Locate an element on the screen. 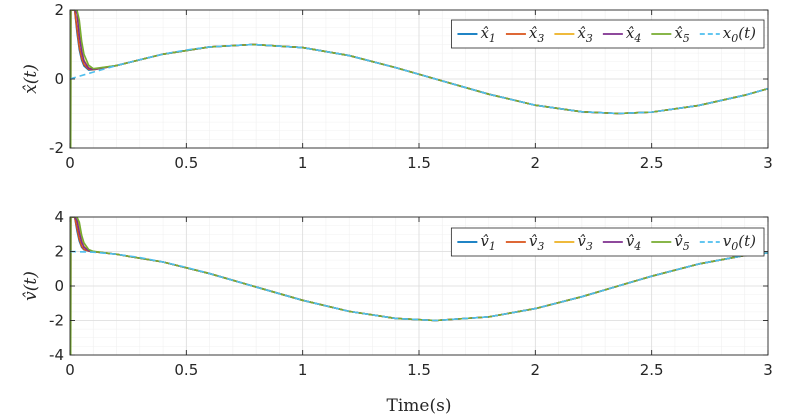 This screenshot has height=420, width=793. legend-label: x̂4 is located at coordinates (633, 34).